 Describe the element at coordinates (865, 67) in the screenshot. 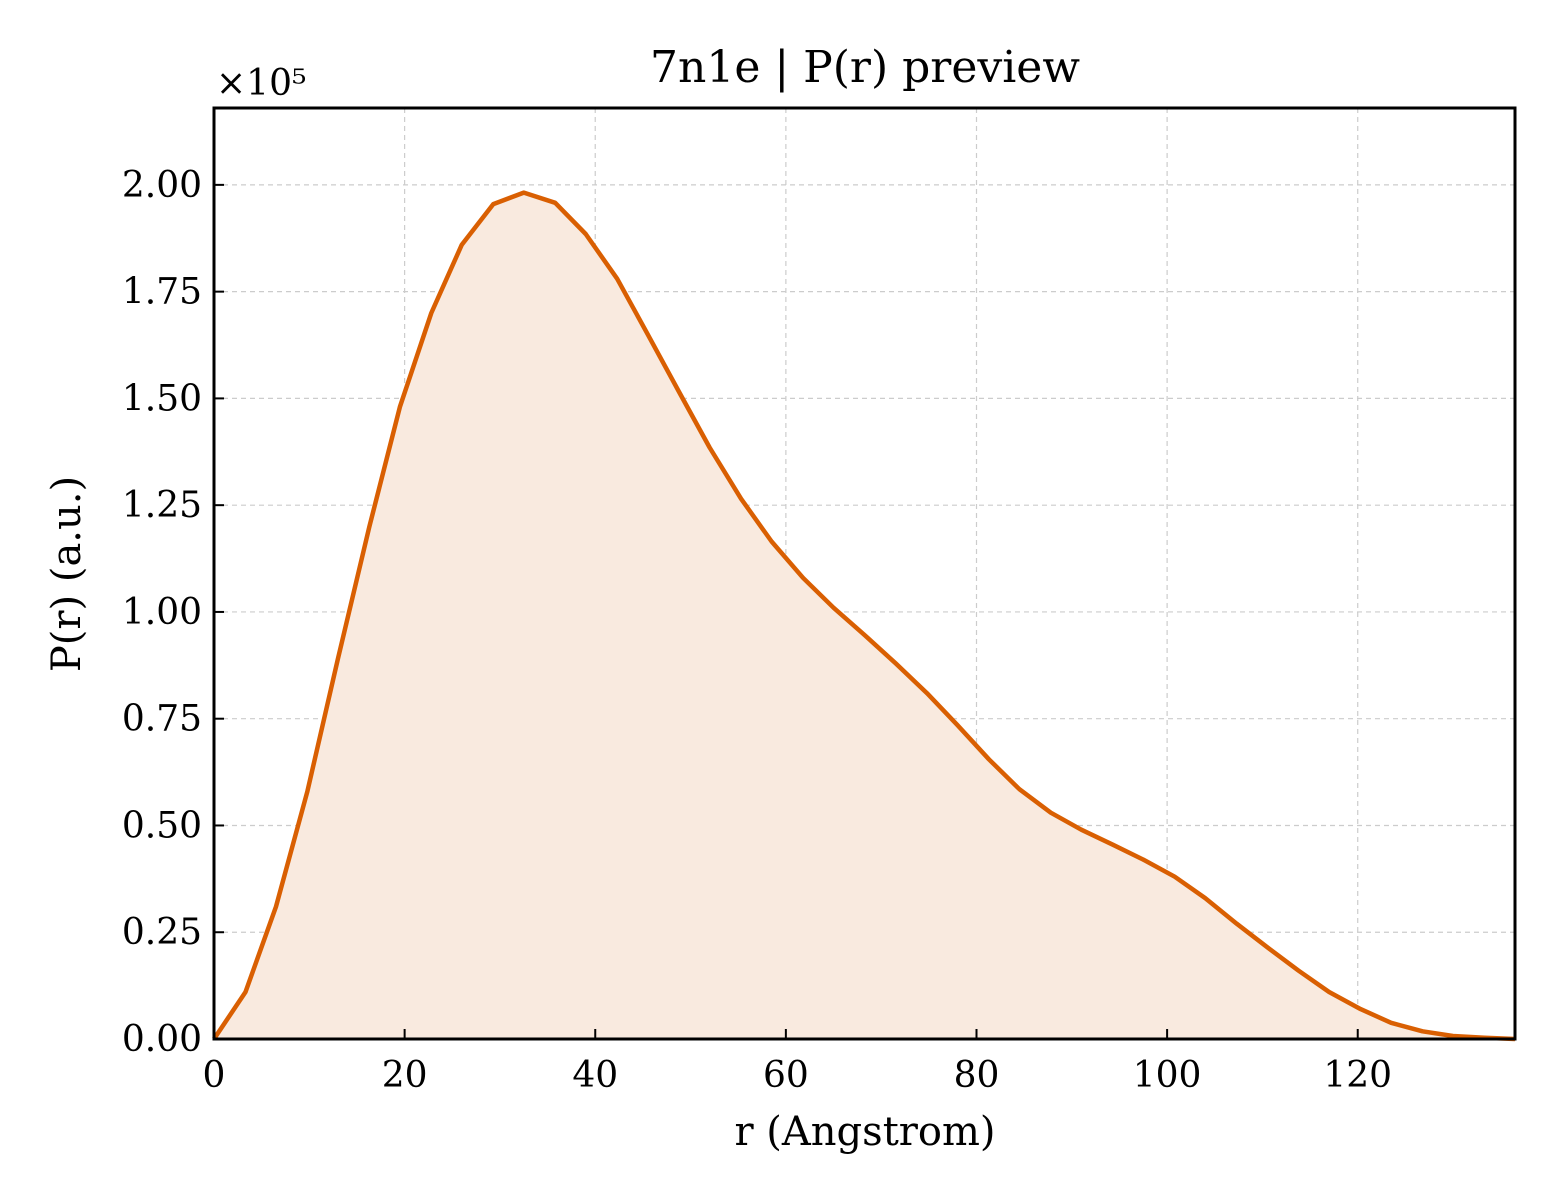

I see `chart-title: 7n1e | P(r) preview` at that location.